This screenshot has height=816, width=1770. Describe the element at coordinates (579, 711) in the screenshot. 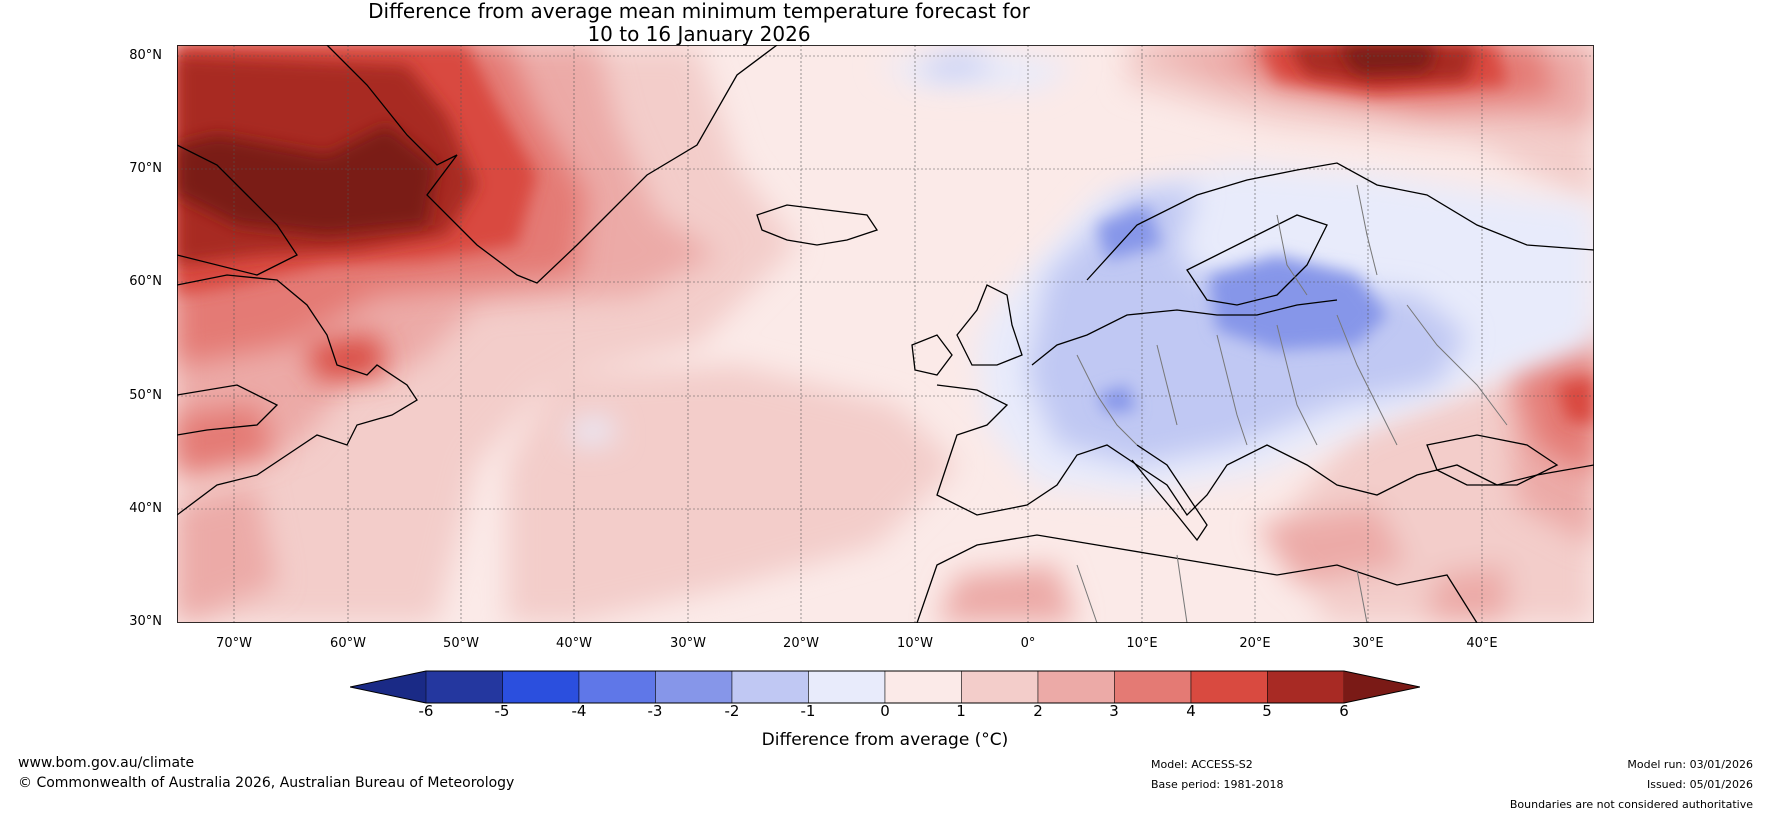

I see `colorbar-tick: -4` at that location.